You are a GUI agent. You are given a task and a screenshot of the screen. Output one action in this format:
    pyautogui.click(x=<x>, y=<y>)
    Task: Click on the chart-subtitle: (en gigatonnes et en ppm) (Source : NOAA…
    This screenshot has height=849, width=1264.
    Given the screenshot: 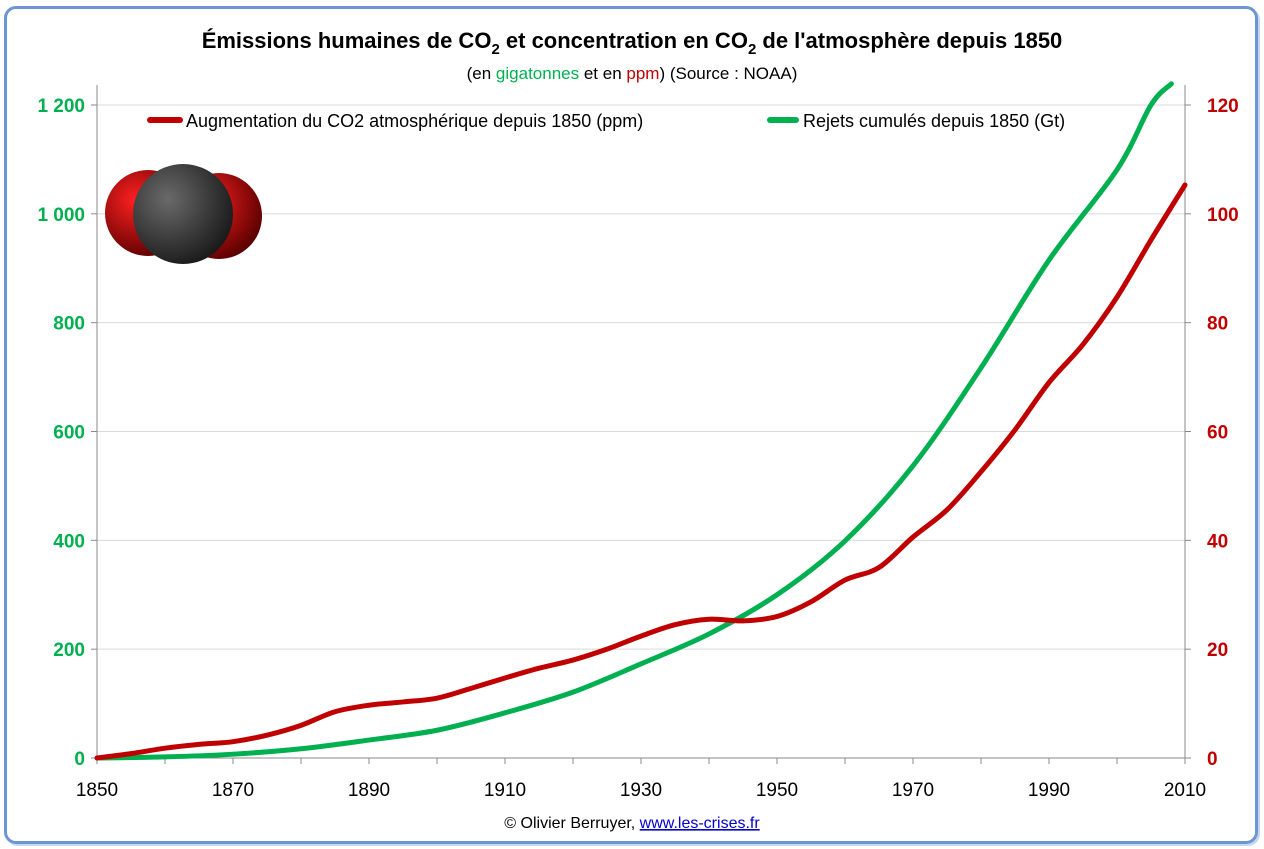 What is the action you would take?
    pyautogui.click(x=632, y=73)
    